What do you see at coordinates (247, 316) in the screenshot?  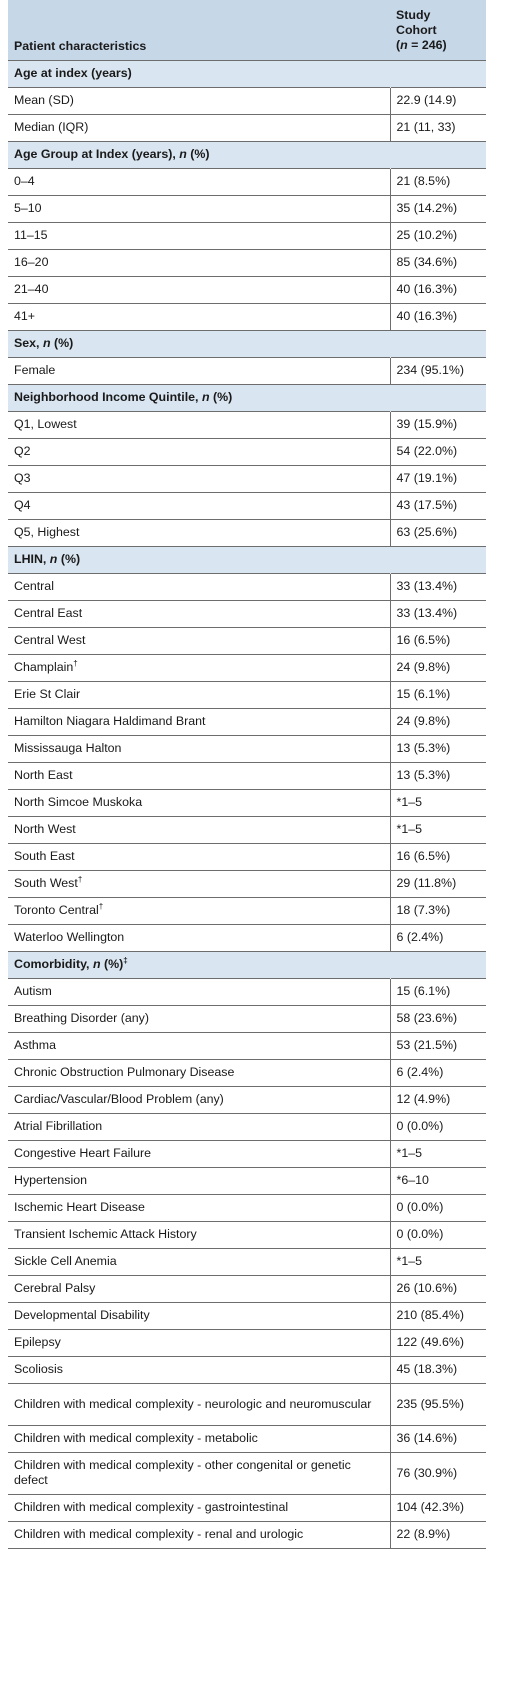 I see `table-row: 41+ 40 (16.3%)` at bounding box center [247, 316].